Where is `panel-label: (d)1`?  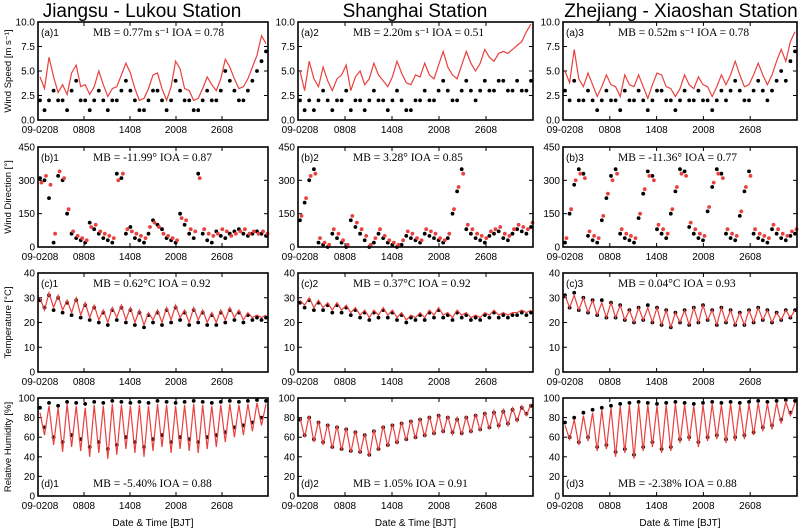
panel-label: (d)1 is located at coordinates (50, 484).